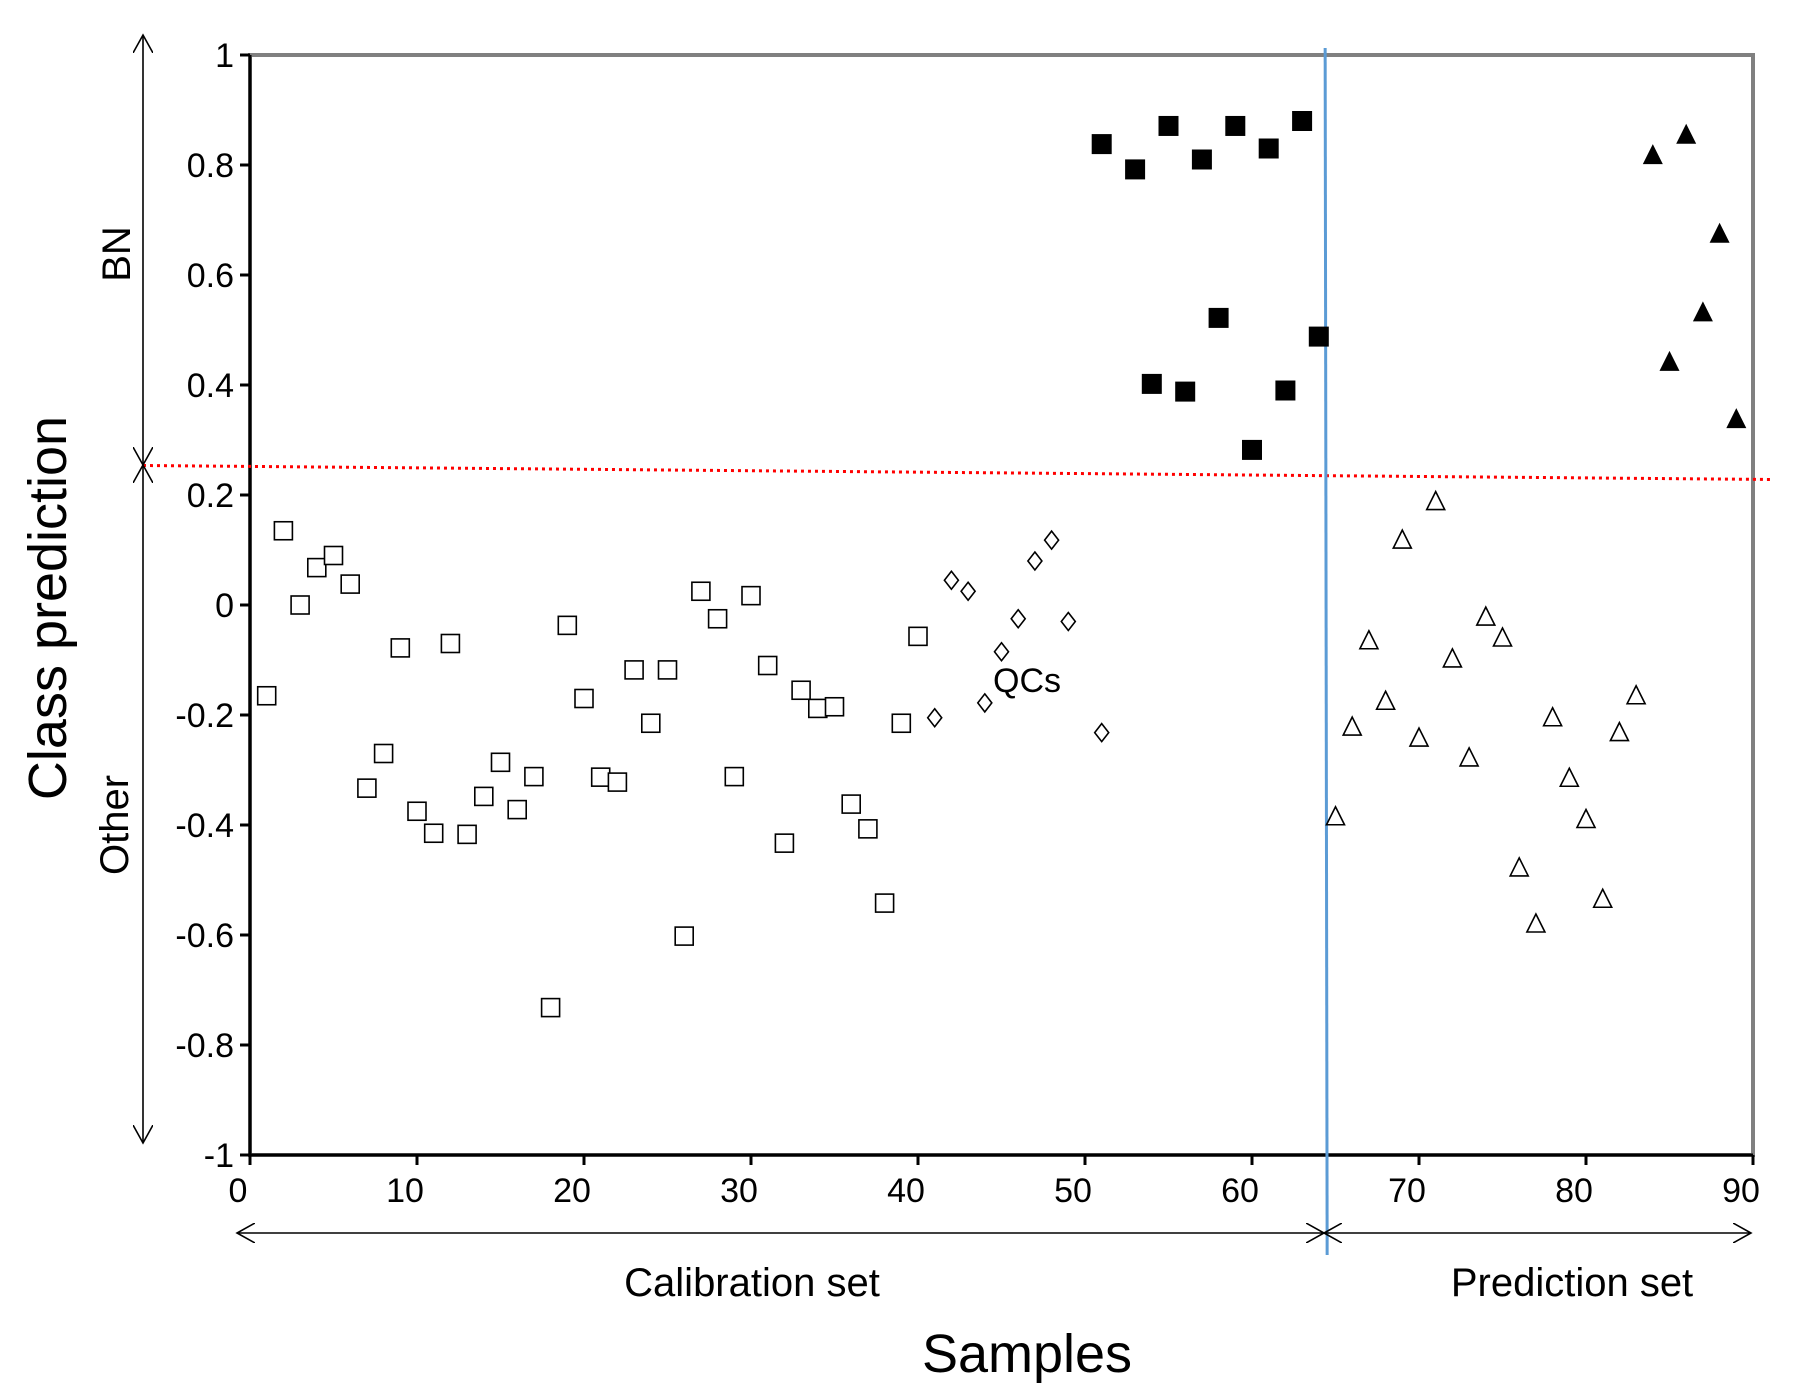 This screenshot has width=1796, height=1398. I want to click on y-tick-label: 0.6, so click(210, 276).